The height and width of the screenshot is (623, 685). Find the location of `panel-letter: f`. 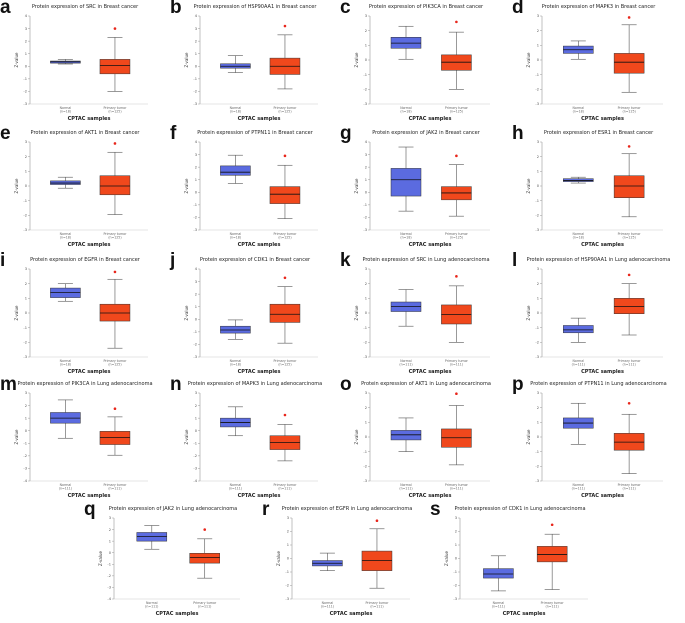

panel-letter: f is located at coordinates (173, 133).